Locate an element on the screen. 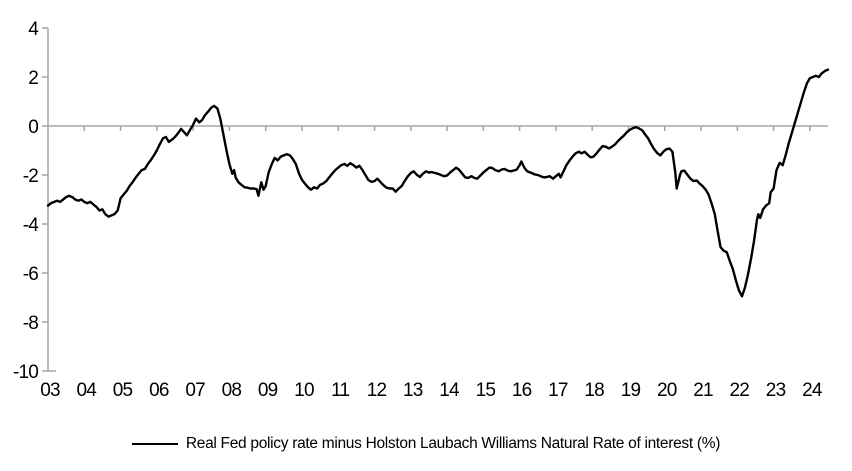  svg-text: 18 is located at coordinates (594, 390).